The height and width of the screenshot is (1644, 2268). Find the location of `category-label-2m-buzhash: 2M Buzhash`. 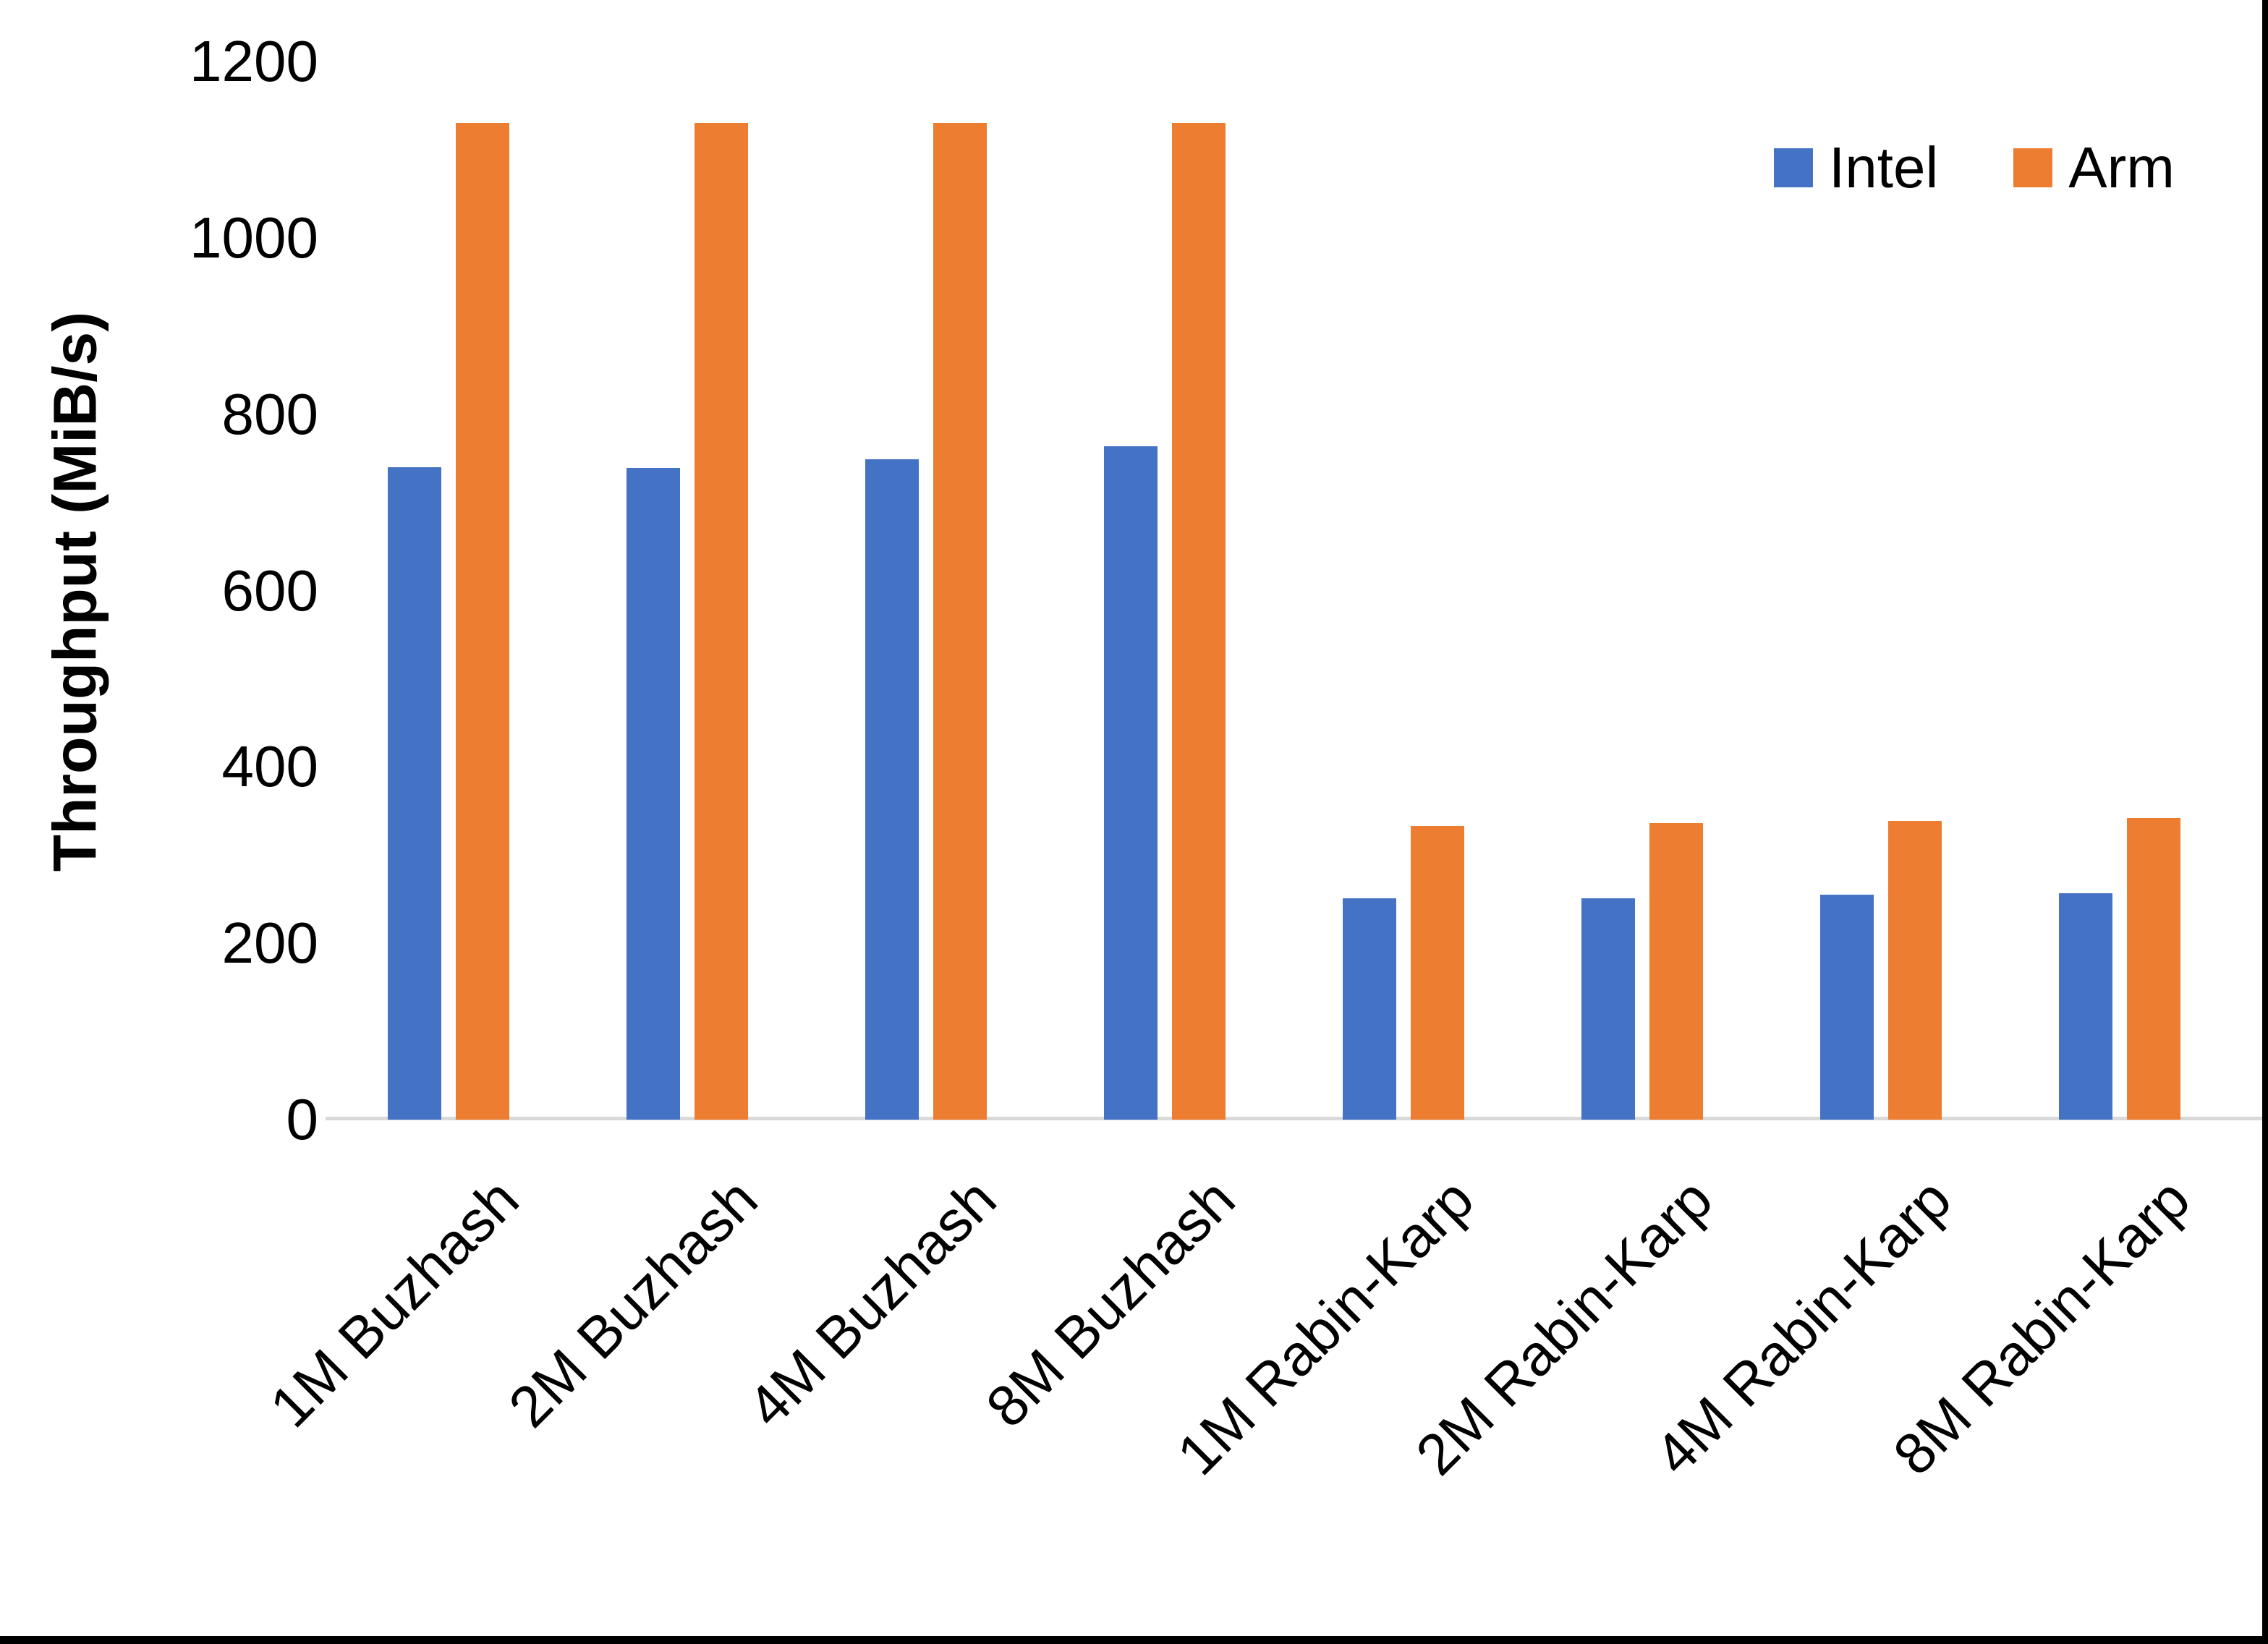

category-label-2m-buzhash: 2M Buzhash is located at coordinates (633, 1303).